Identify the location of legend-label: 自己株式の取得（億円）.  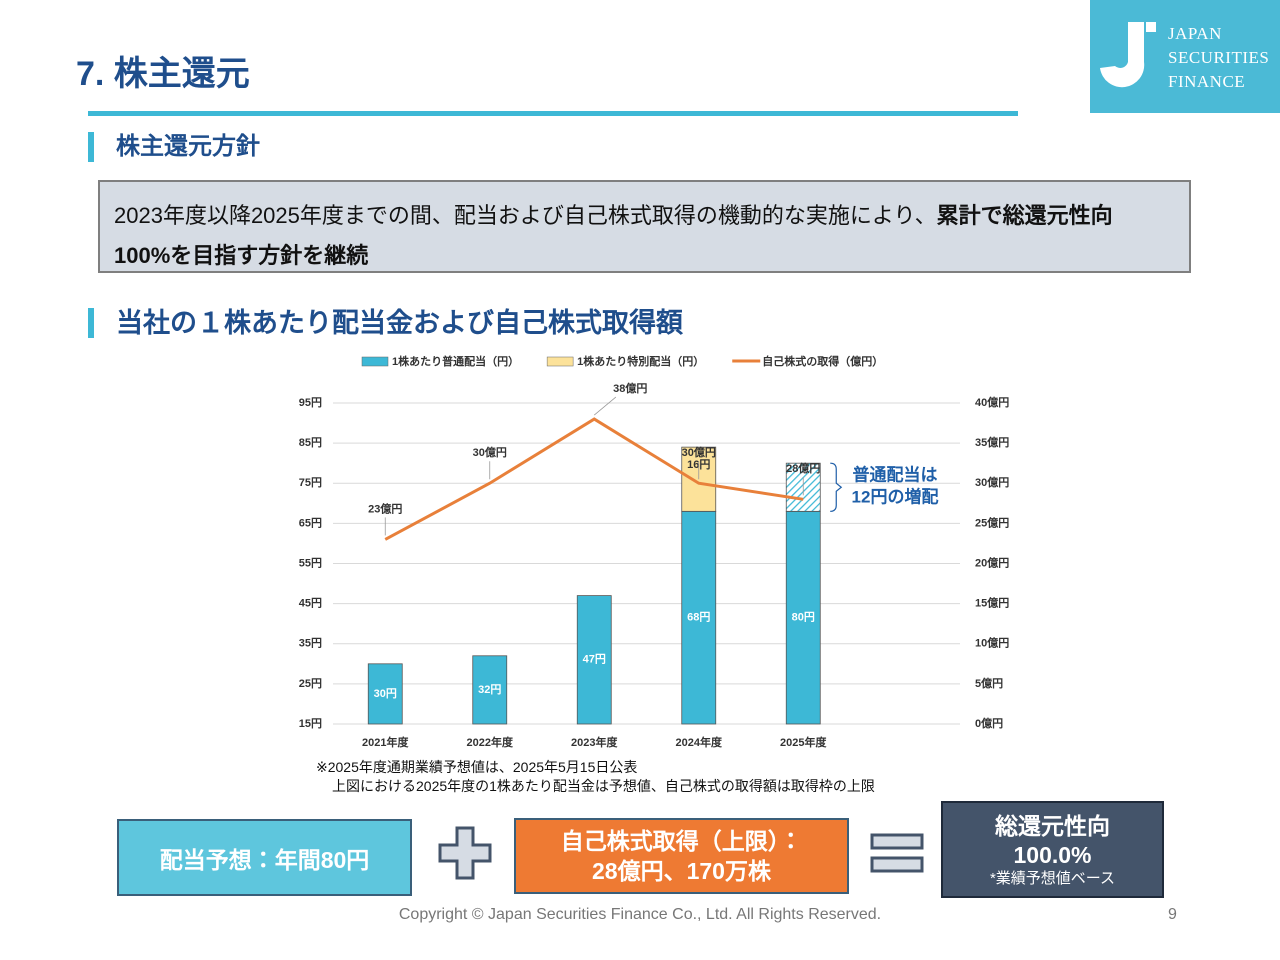
(822, 361).